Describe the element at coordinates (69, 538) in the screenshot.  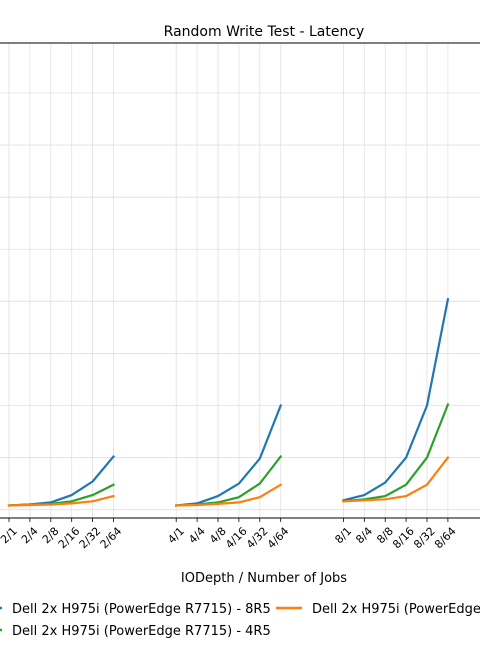
I see `x-tick-label: 2/16` at that location.